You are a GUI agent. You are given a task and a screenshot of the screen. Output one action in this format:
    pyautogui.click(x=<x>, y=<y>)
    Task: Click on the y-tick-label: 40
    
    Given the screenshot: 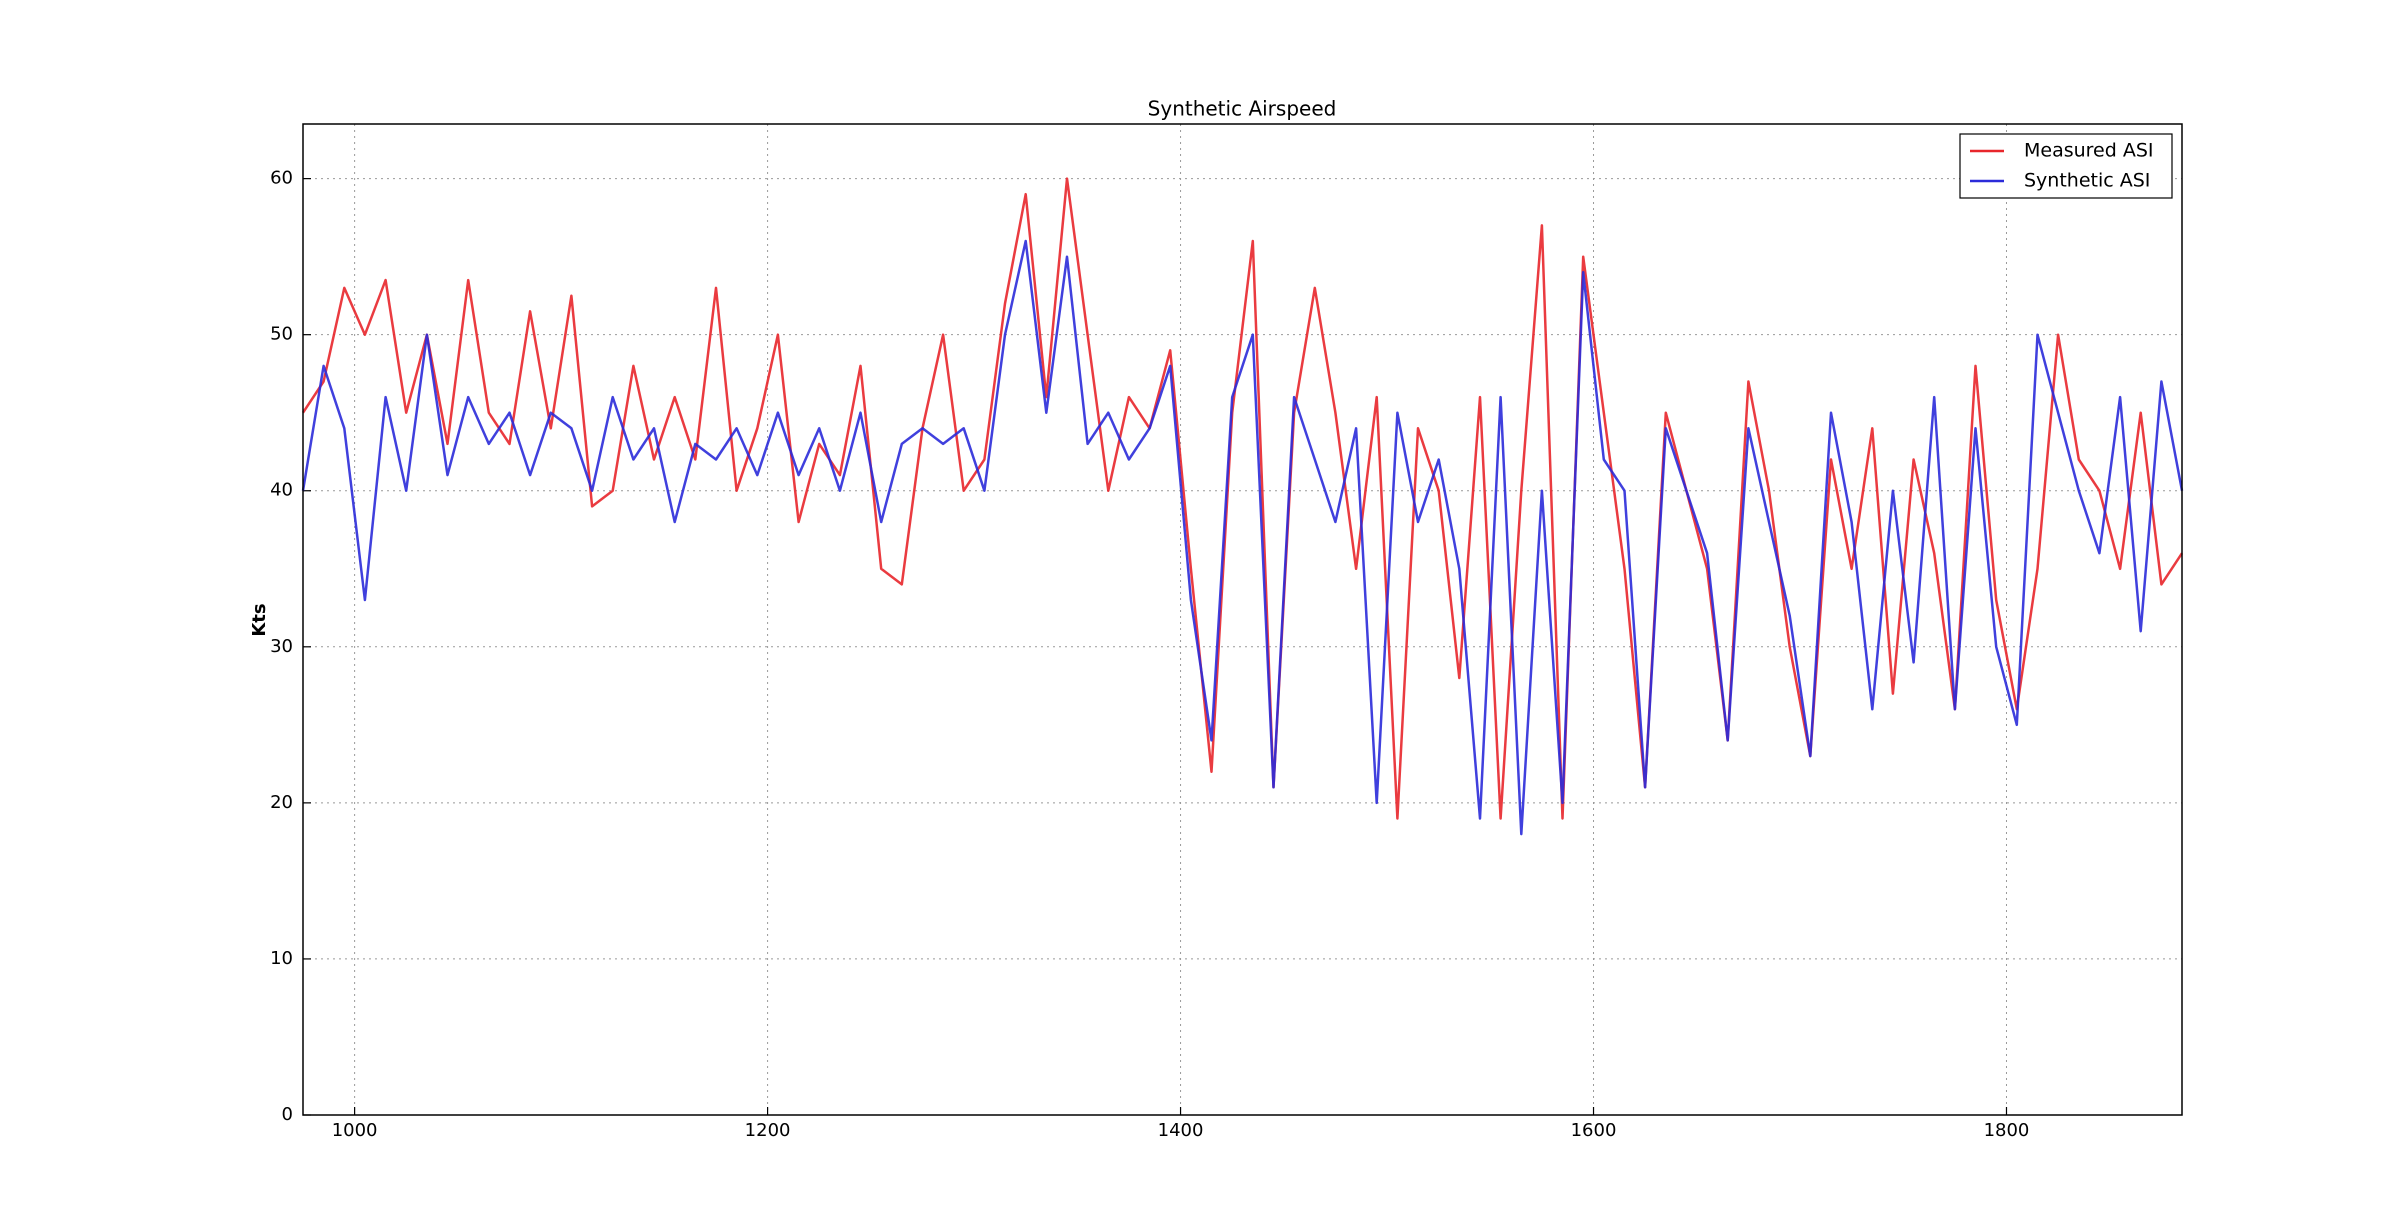 What is the action you would take?
    pyautogui.click(x=281, y=490)
    